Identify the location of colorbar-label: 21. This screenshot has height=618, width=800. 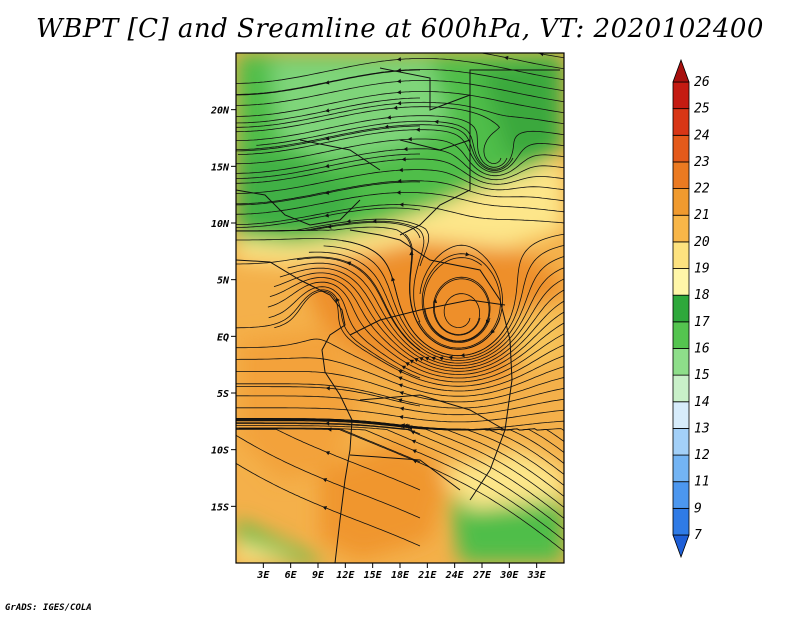
(702, 215).